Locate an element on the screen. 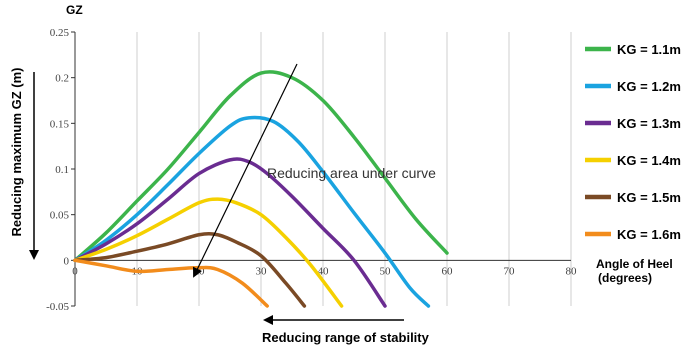 The width and height of the screenshot is (697, 348). reducing-area-arrow is located at coordinates (245, 170).